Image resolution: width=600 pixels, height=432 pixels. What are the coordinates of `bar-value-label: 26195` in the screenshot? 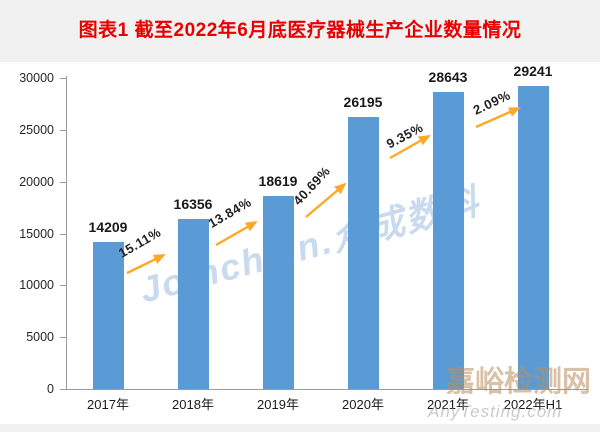 It's located at (363, 102).